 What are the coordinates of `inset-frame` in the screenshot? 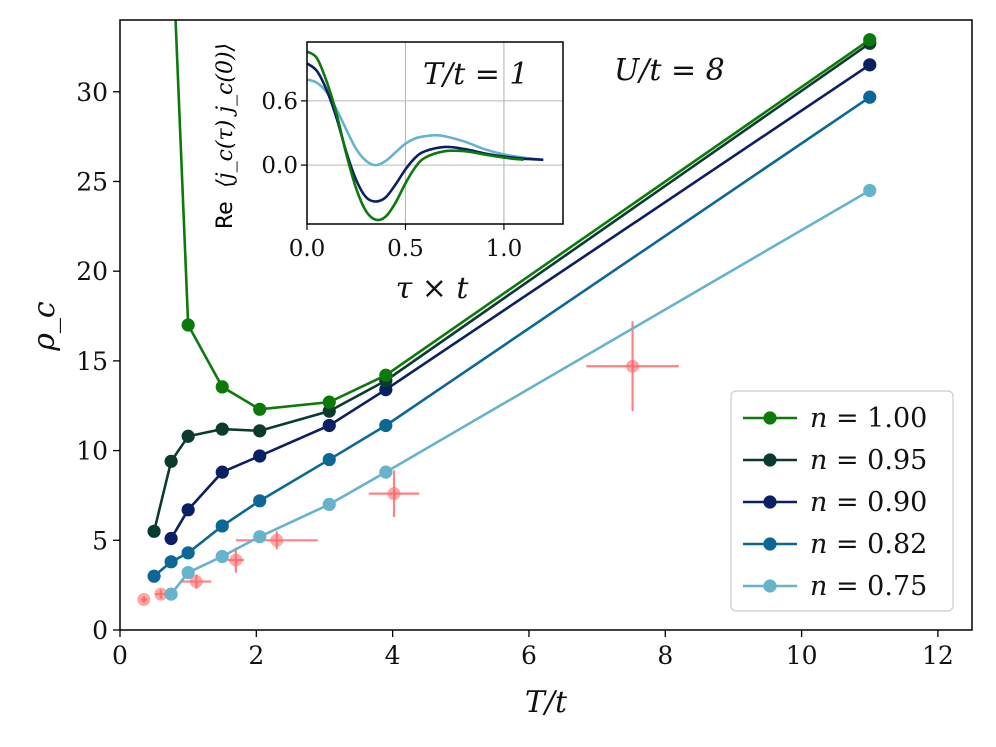 It's located at (435, 133).